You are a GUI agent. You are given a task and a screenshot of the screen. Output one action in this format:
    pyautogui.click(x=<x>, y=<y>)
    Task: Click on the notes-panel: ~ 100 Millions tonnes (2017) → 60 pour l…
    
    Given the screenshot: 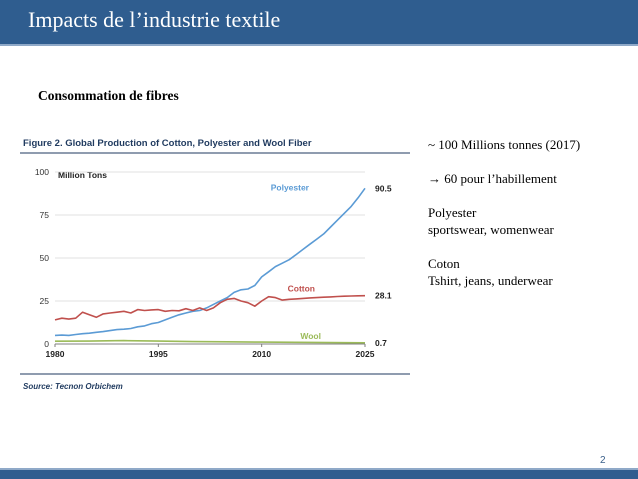 What is the action you would take?
    pyautogui.click(x=530, y=212)
    